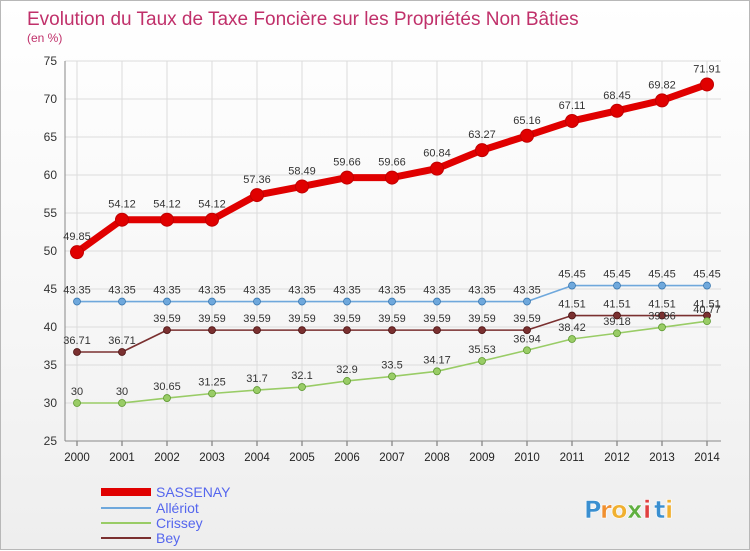 This screenshot has height=551, width=750. What do you see at coordinates (392, 163) in the screenshot?
I see `data-label-sassenay: 59.66` at bounding box center [392, 163].